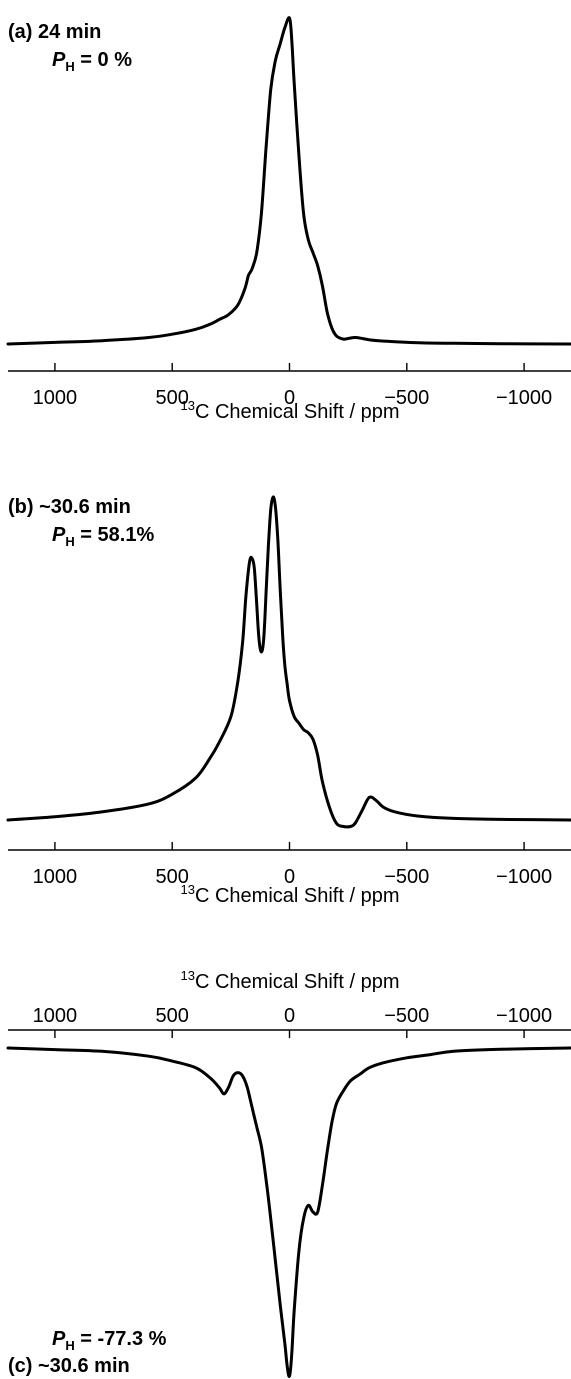 Image resolution: width=571 pixels, height=1379 pixels. I want to click on x-tick-label: 500, so click(172, 1016).